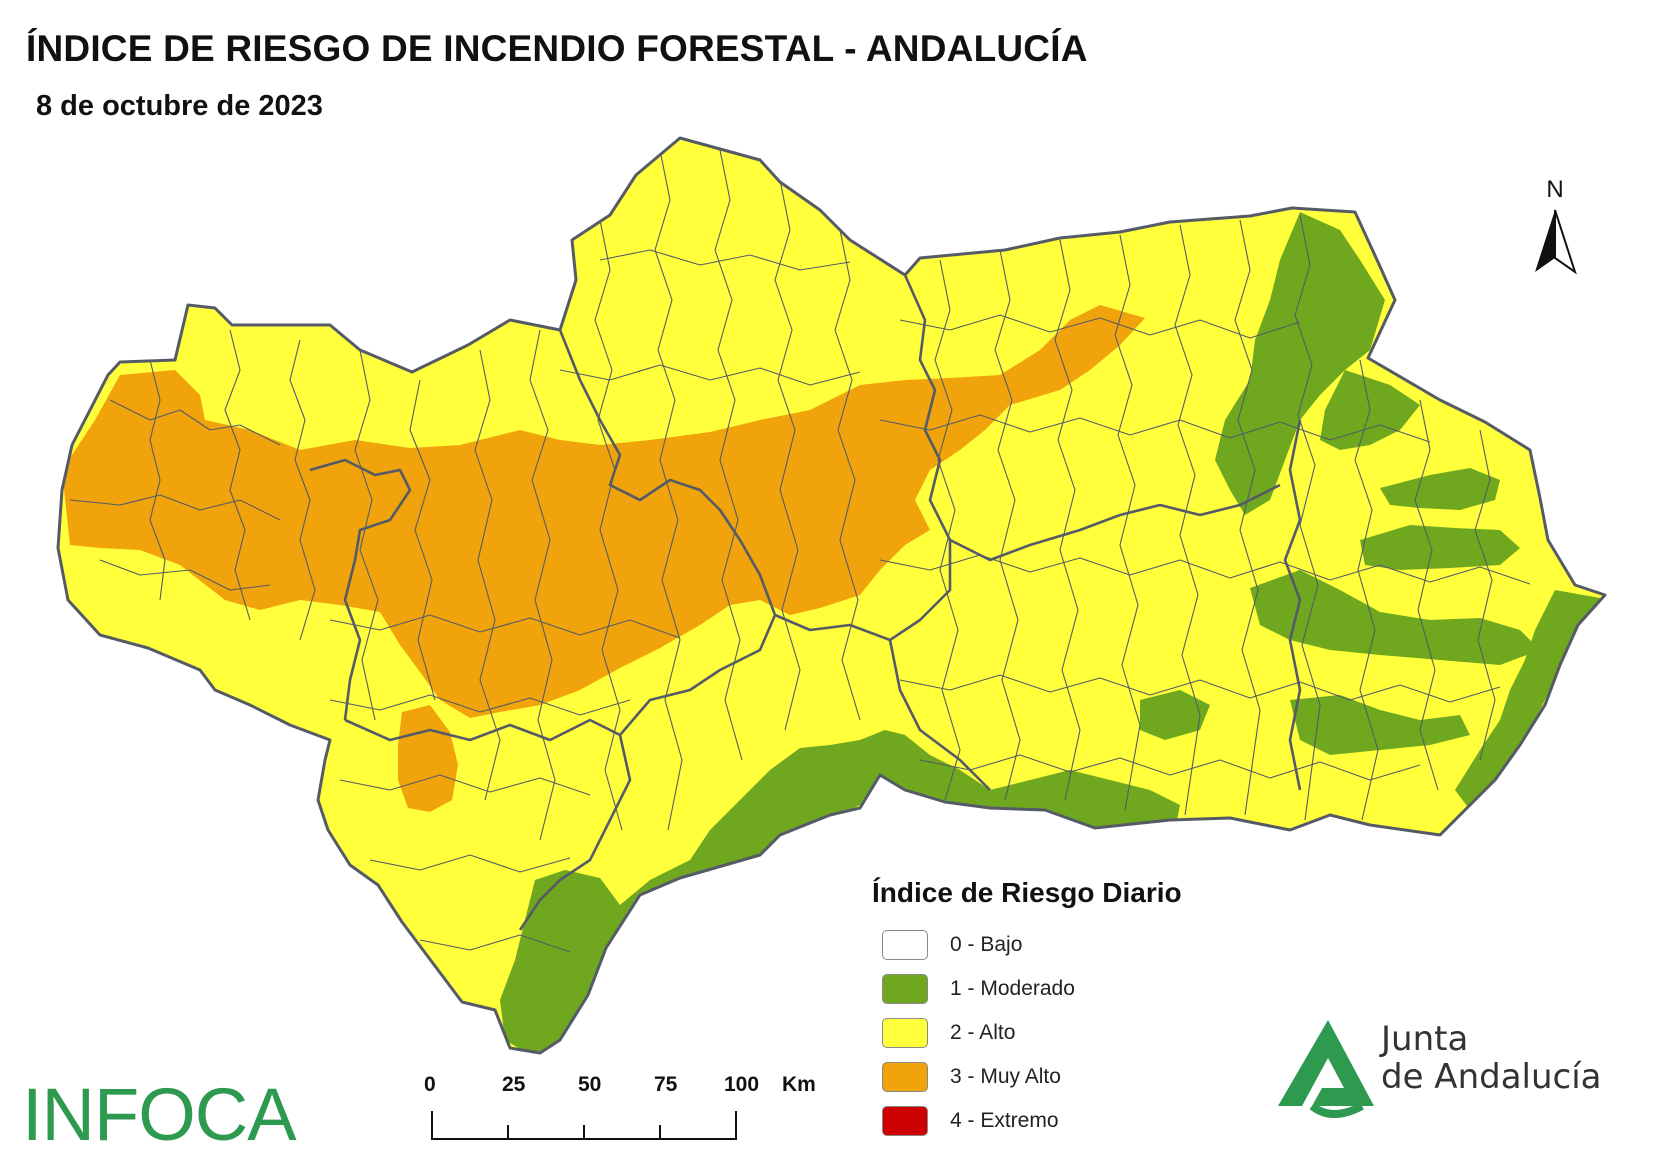  What do you see at coordinates (637, 1088) in the screenshot?
I see `scale-labels: 0 25 50 75 100 Km` at bounding box center [637, 1088].